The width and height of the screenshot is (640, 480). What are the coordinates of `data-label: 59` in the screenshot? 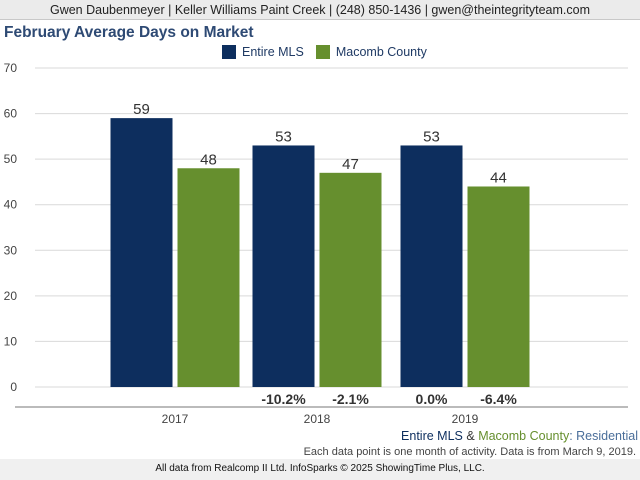 It's located at (141, 109).